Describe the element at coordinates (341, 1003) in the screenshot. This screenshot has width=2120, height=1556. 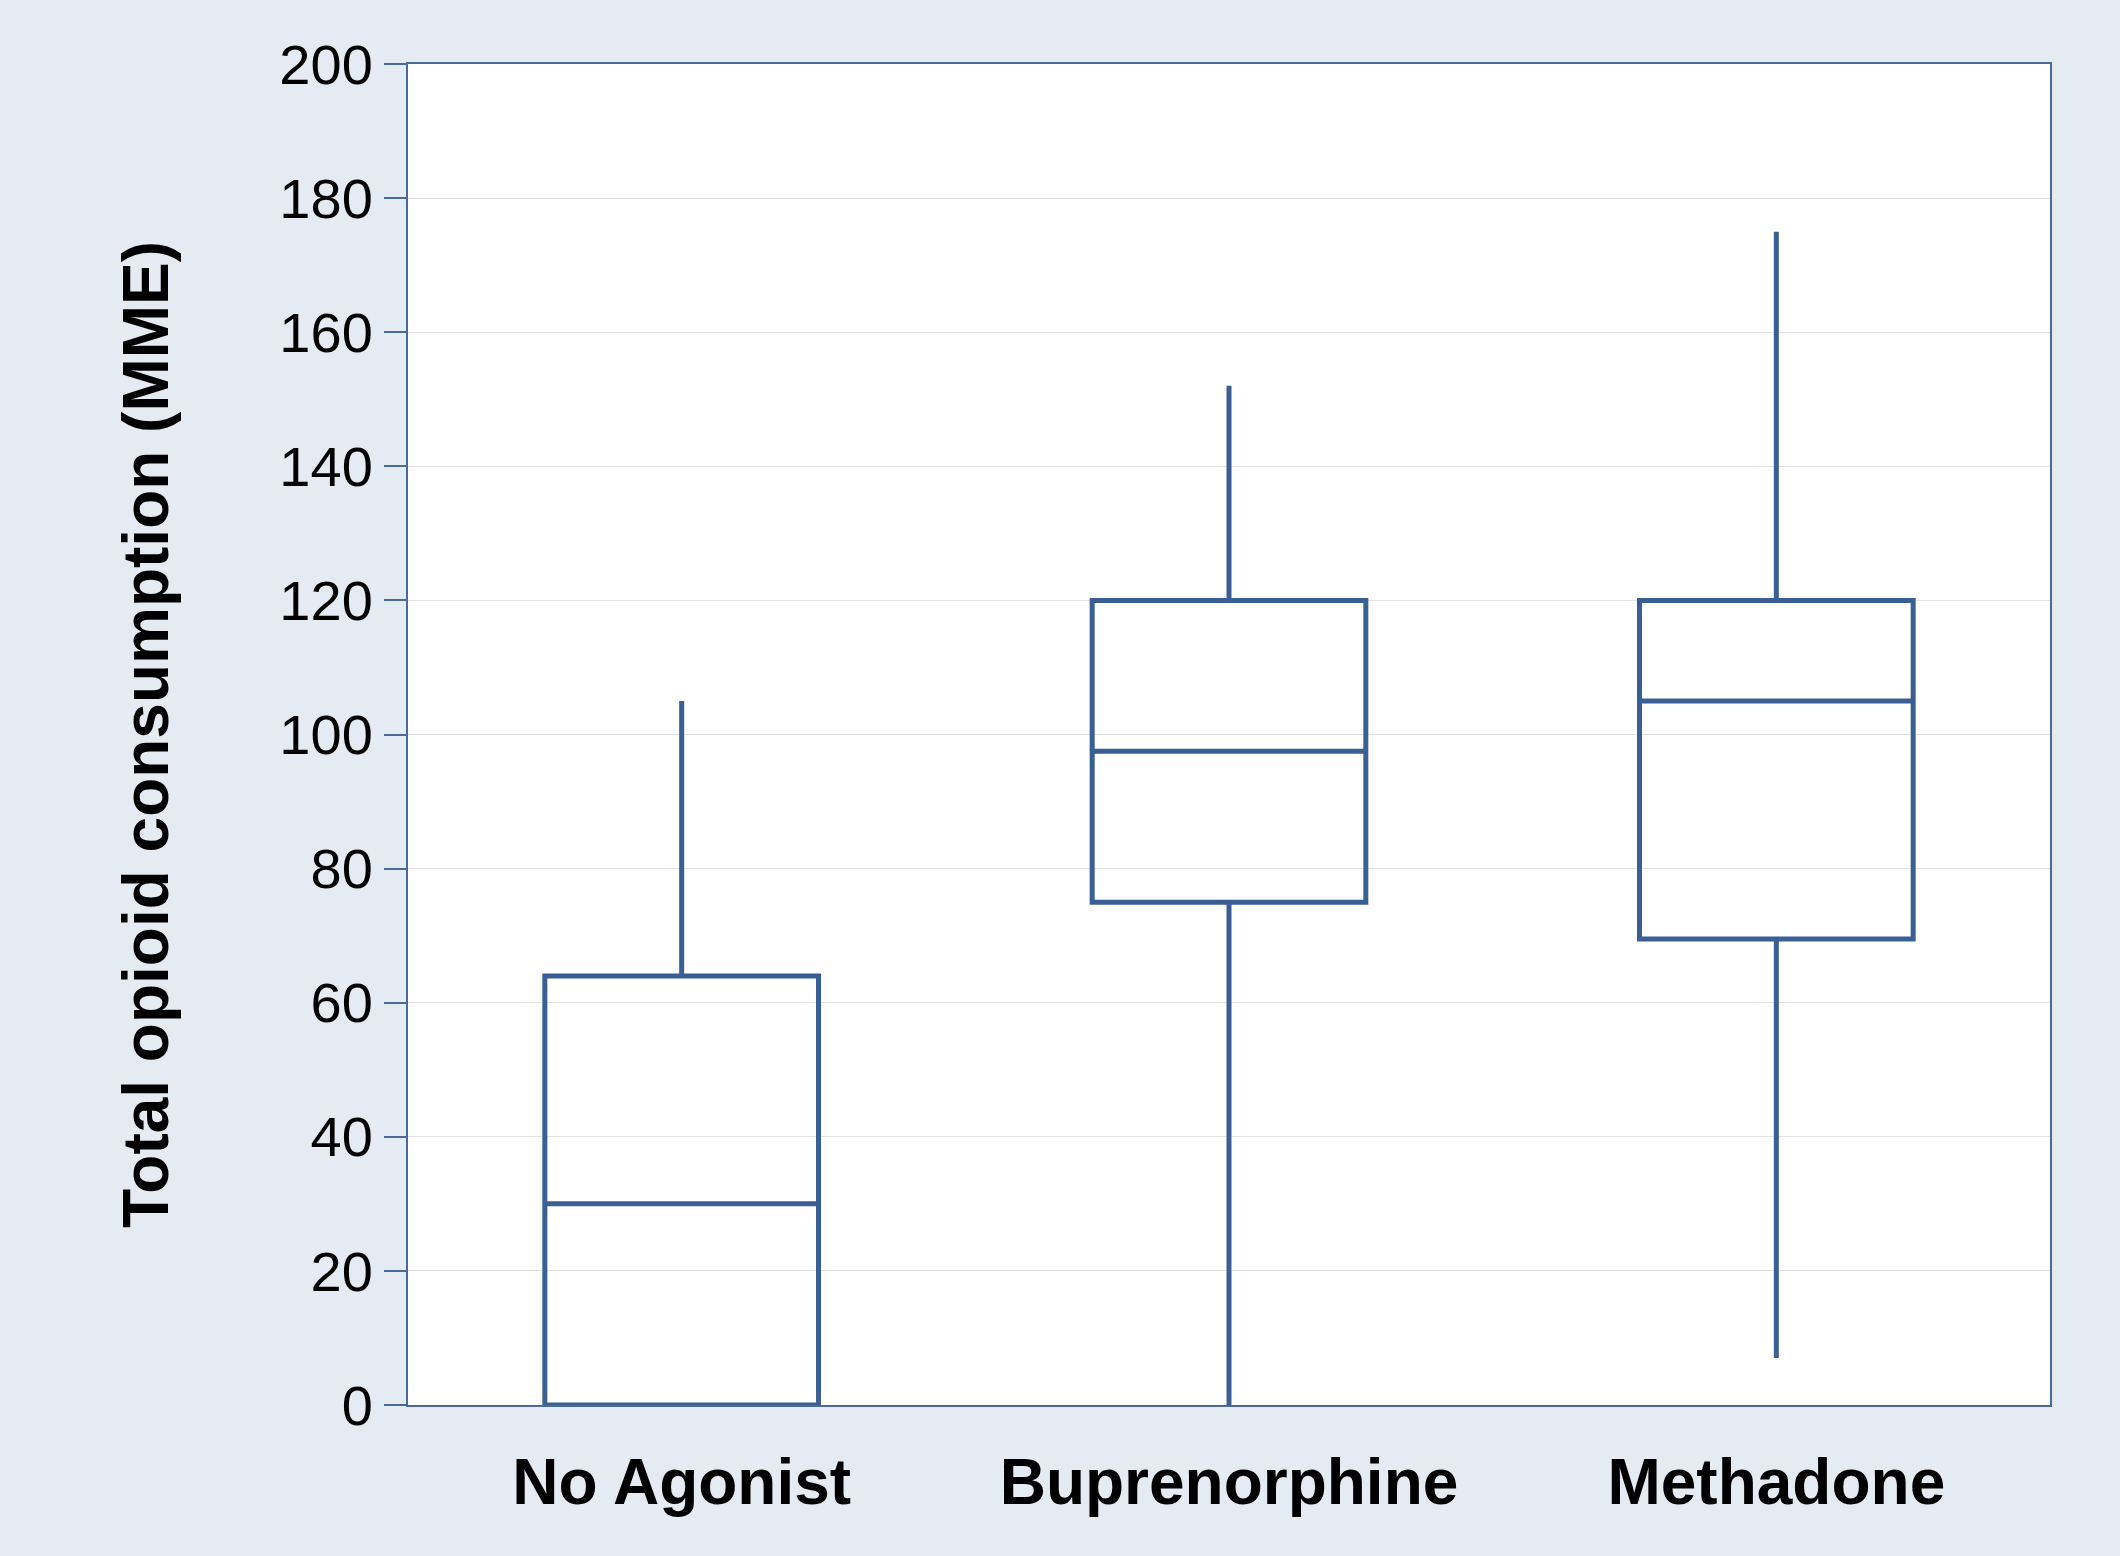
I see `y-tick-label: 60` at that location.